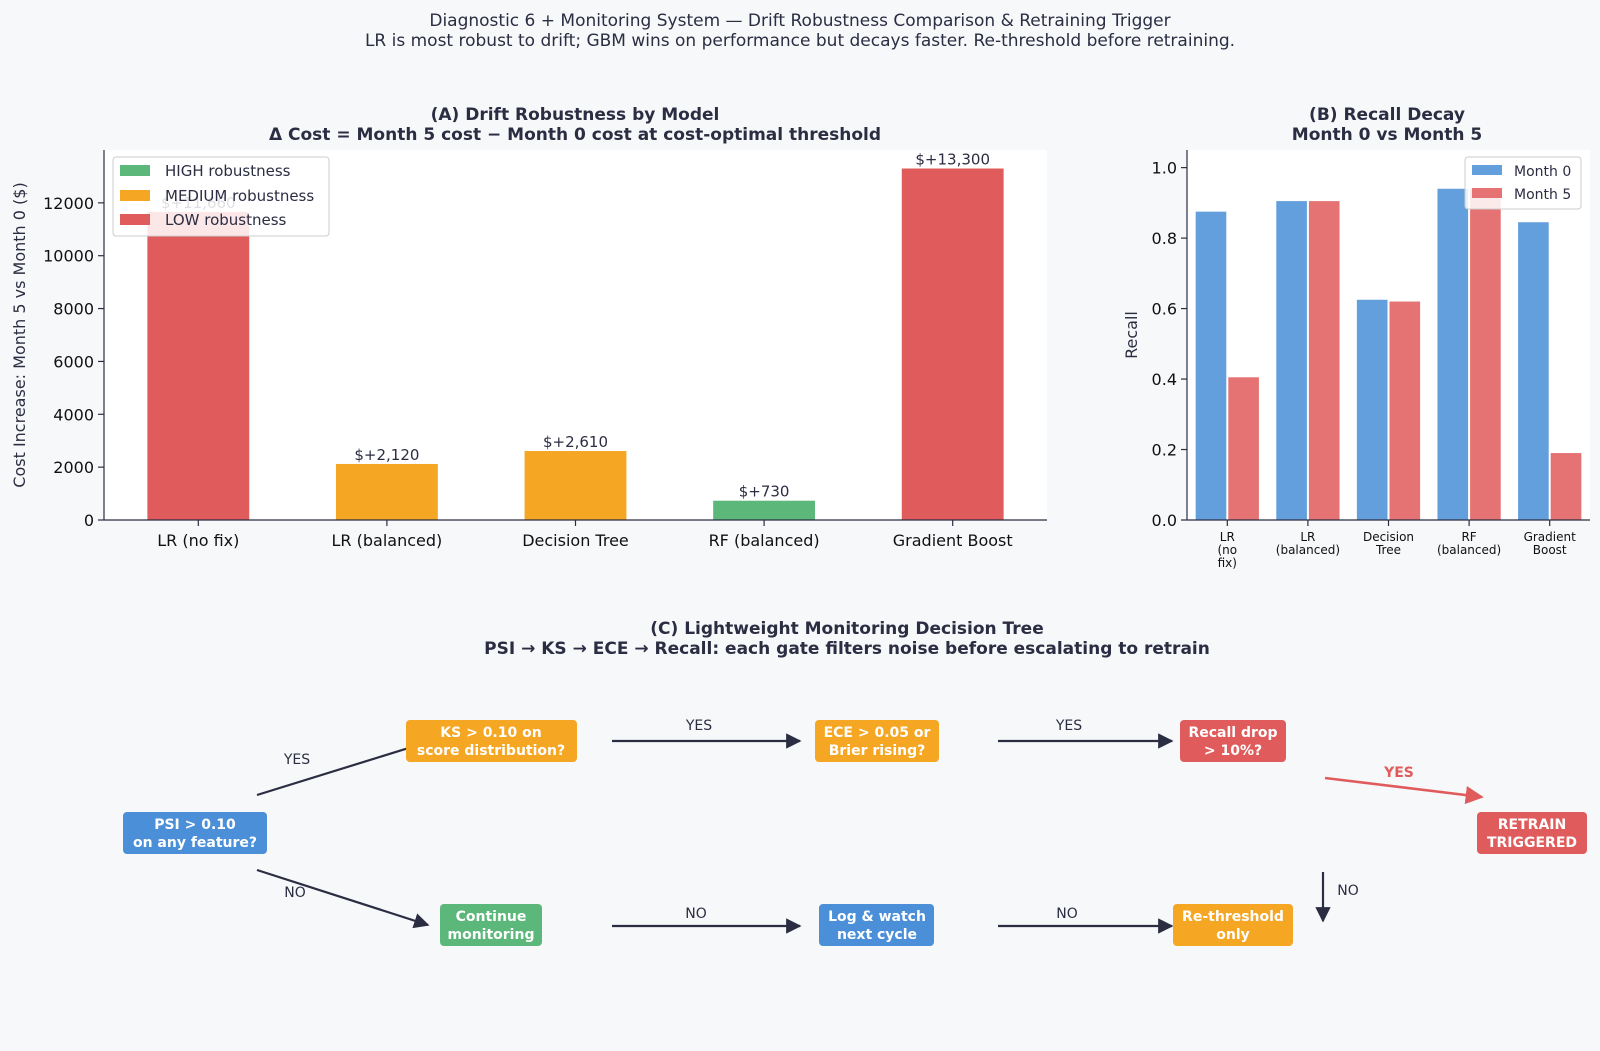 The width and height of the screenshot is (1600, 1051). What do you see at coordinates (1232, 733) in the screenshot?
I see `node-recall-line1: Recall drop` at bounding box center [1232, 733].